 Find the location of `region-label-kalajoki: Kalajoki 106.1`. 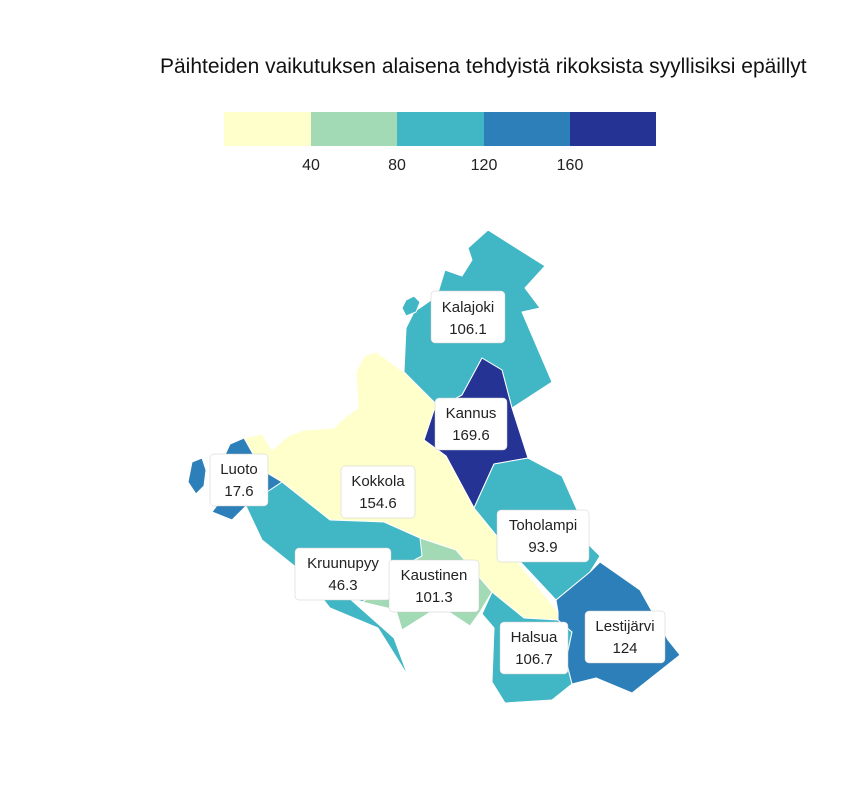

region-label-kalajoki: Kalajoki 106.1 is located at coordinates (468, 317).